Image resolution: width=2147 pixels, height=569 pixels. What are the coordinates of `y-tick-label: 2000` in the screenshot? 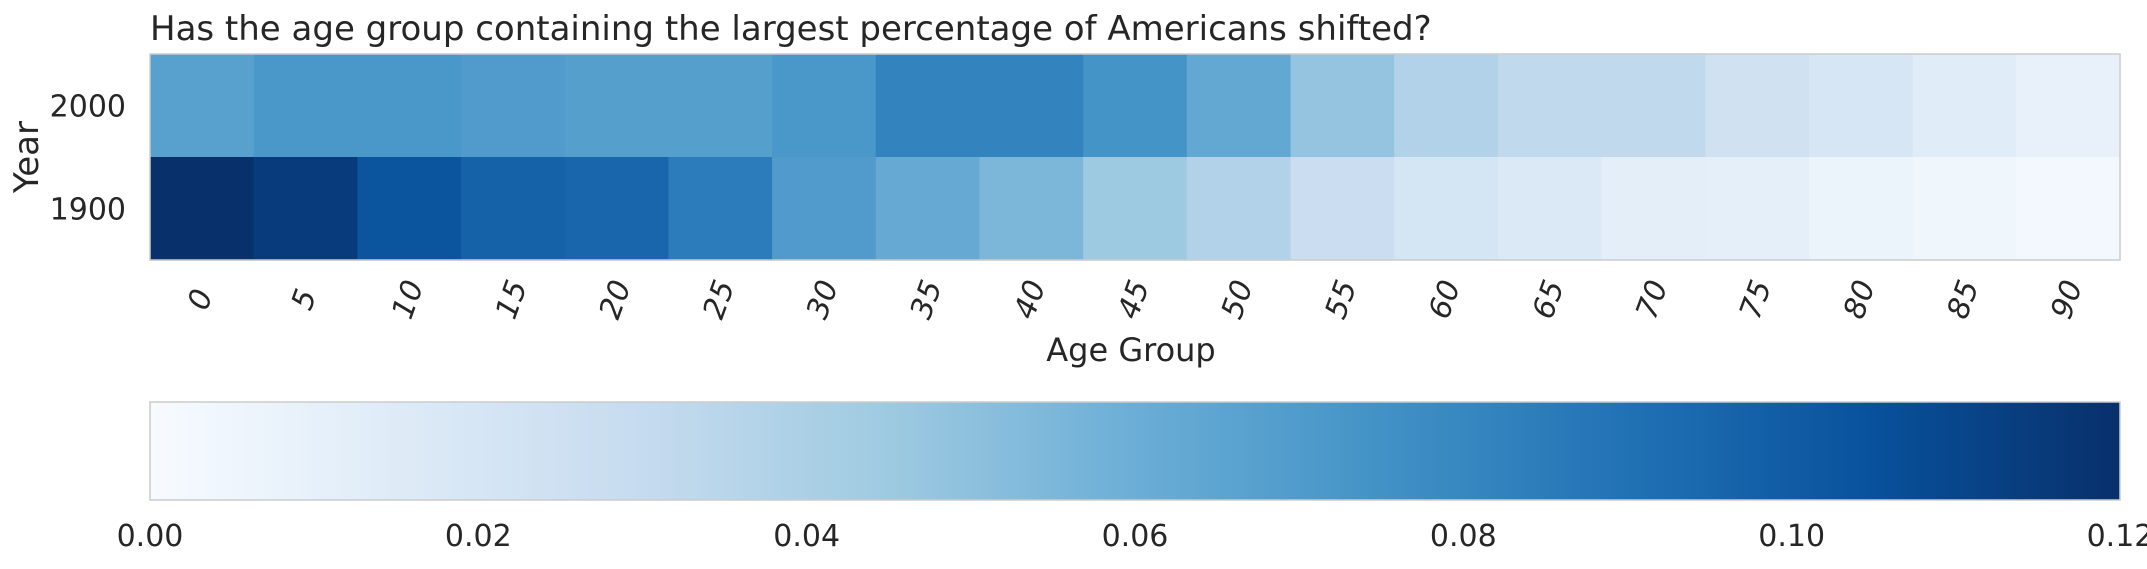 It's located at (88, 107).